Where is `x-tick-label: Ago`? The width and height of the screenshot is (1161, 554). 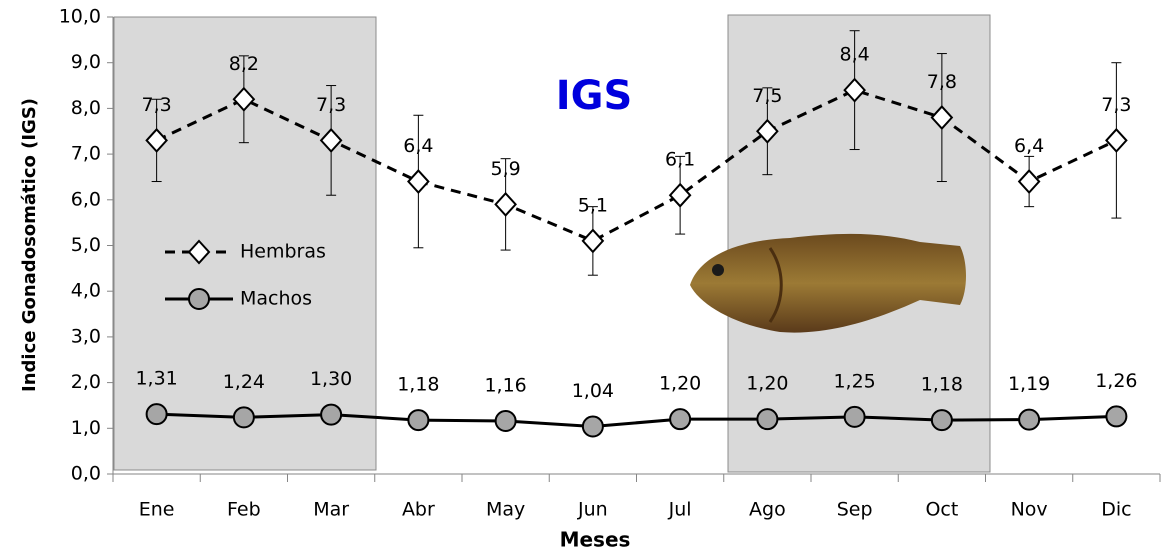 x-tick-label: Ago is located at coordinates (767, 510).